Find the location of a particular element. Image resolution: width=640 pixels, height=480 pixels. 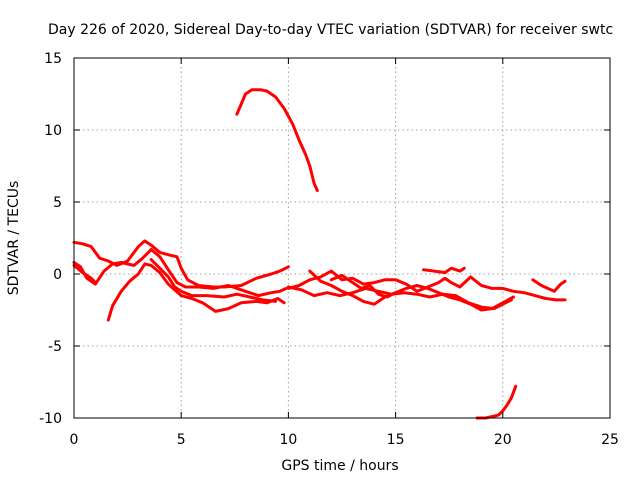

y-tick-labels: -10 -5 0 5 10 15 is located at coordinates (50, 239).